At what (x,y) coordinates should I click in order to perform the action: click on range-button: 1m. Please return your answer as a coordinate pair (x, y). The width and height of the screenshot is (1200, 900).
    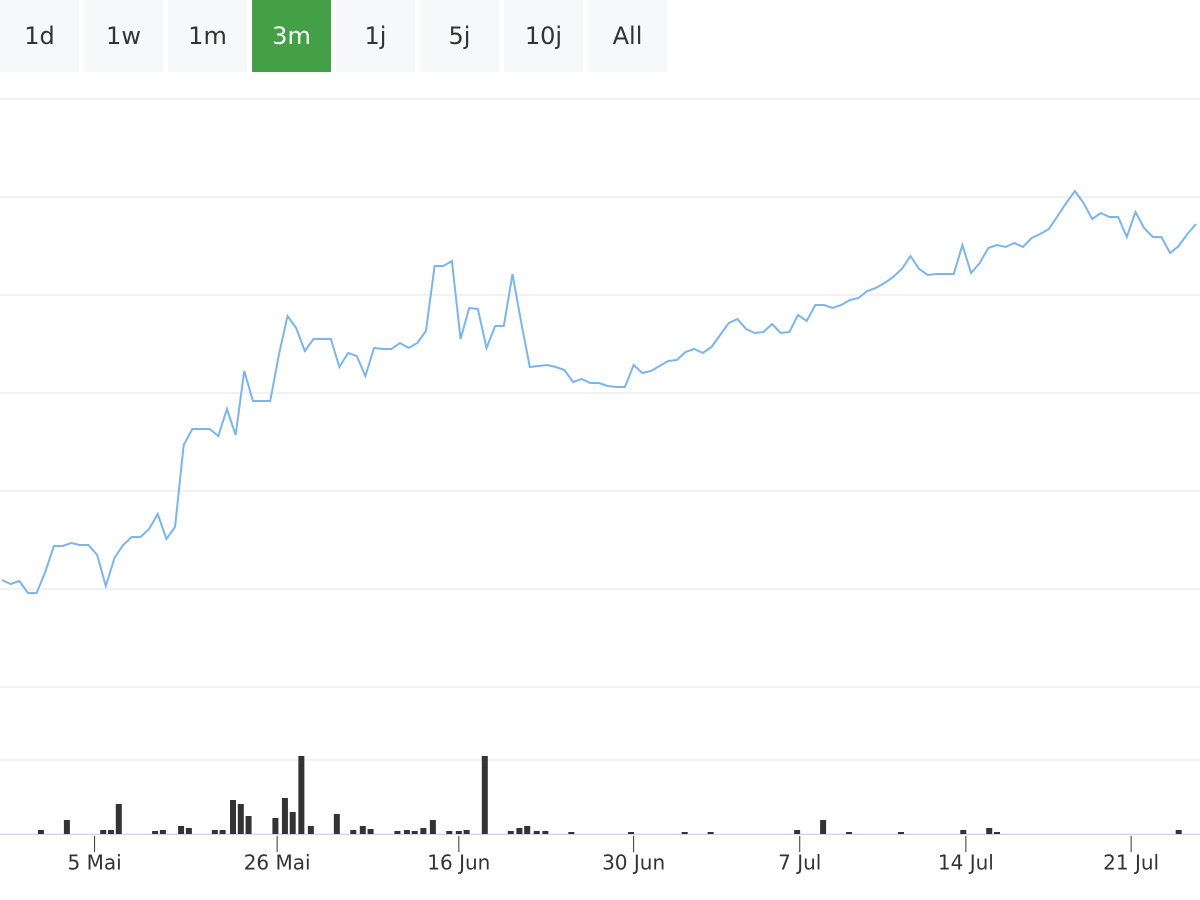
    Looking at the image, I should click on (207, 36).